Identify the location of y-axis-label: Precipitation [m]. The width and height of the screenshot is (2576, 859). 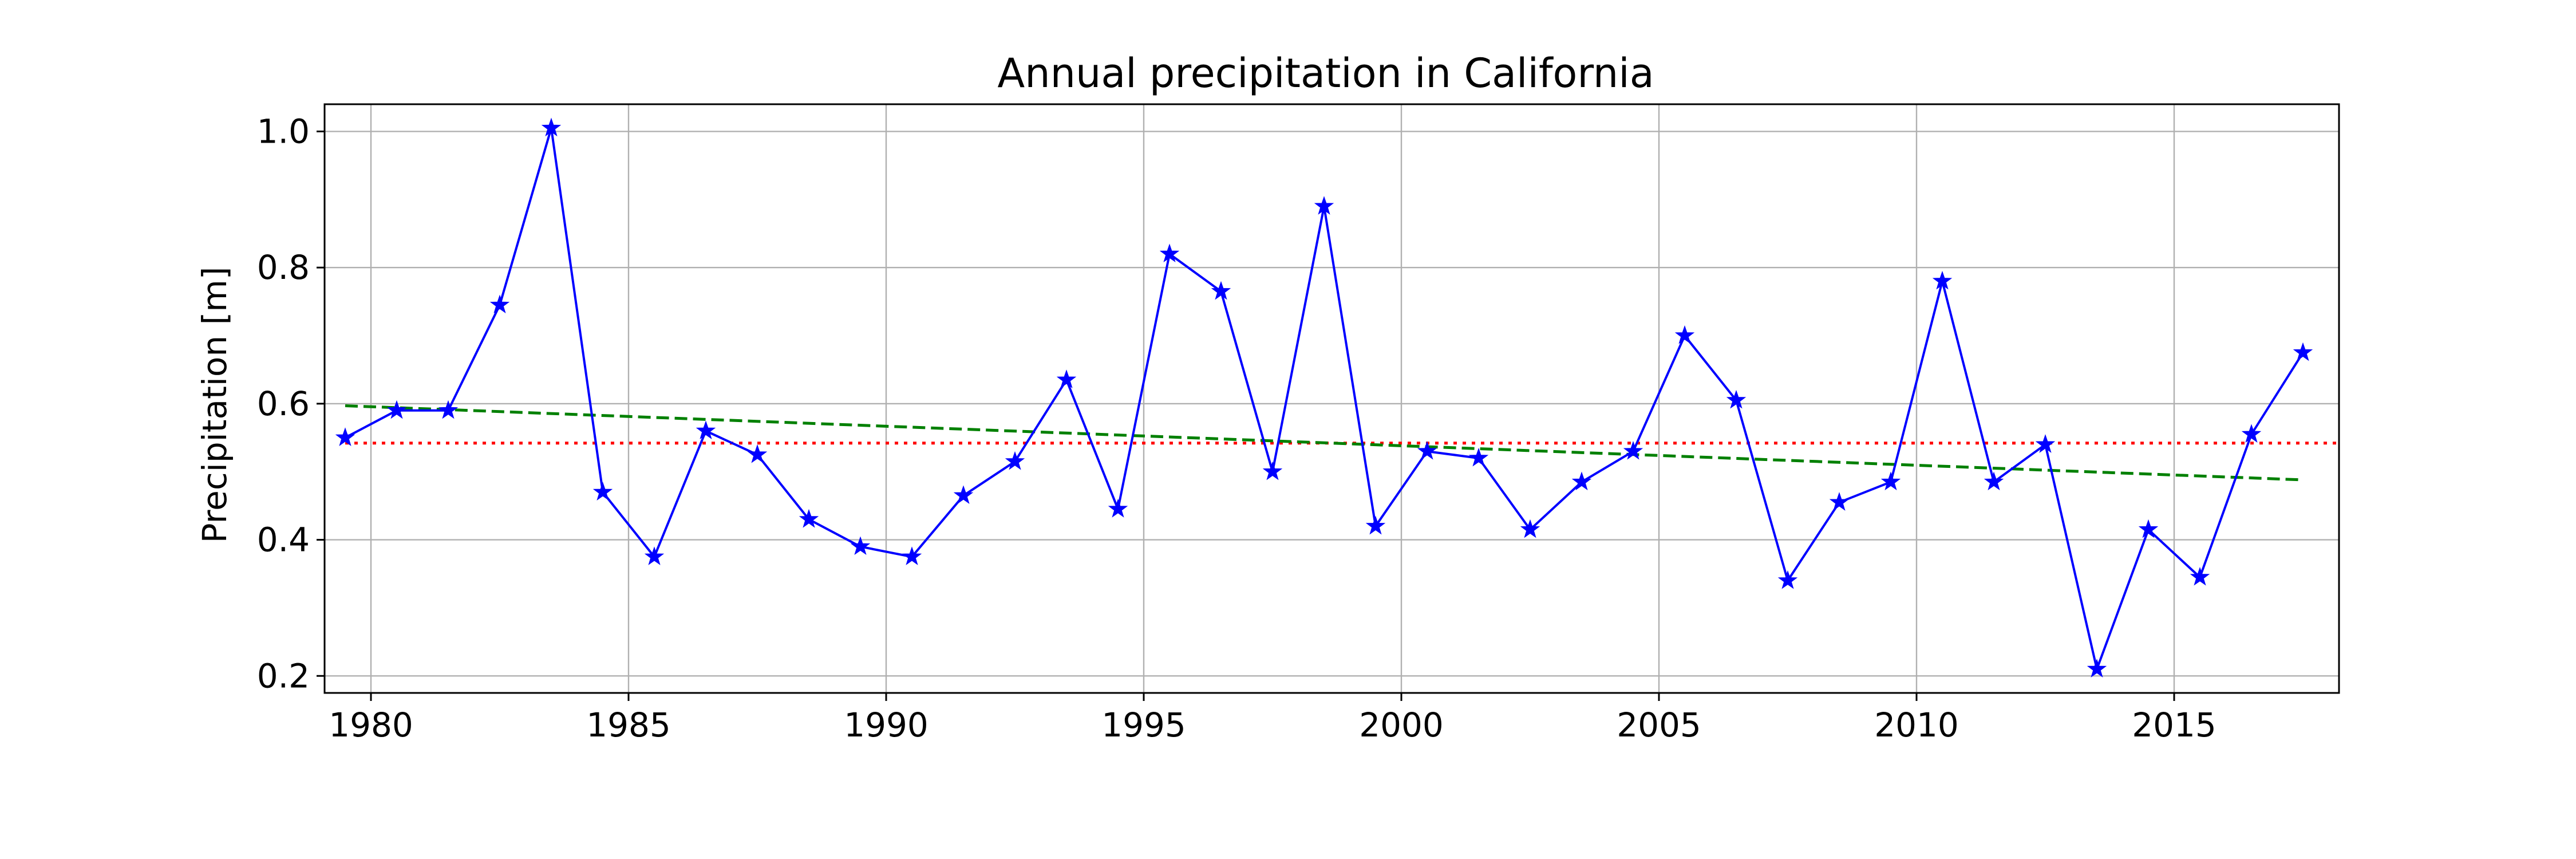
(214, 405).